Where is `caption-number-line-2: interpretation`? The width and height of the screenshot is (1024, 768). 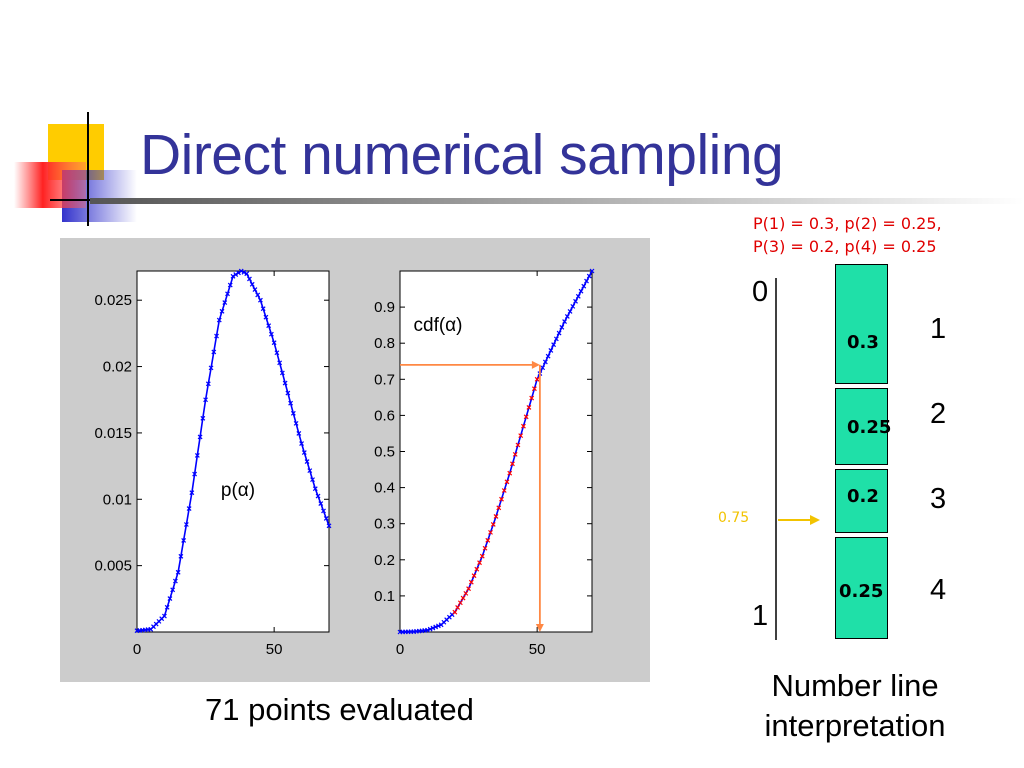 caption-number-line-2: interpretation is located at coordinates (855, 725).